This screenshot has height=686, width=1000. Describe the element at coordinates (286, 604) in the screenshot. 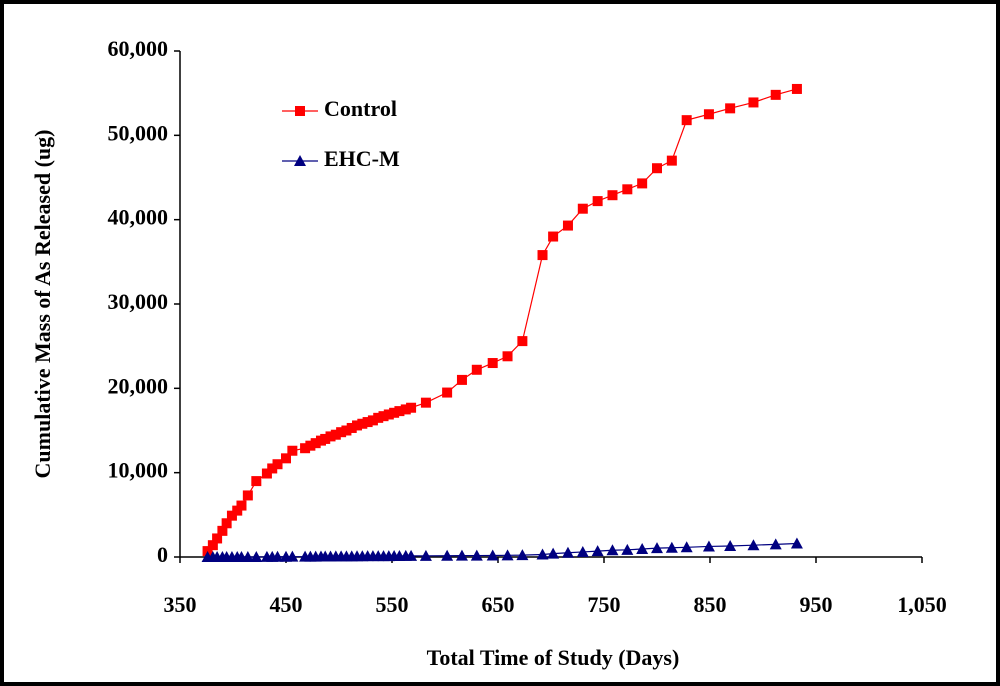

I see `x-tick-label: 450` at that location.